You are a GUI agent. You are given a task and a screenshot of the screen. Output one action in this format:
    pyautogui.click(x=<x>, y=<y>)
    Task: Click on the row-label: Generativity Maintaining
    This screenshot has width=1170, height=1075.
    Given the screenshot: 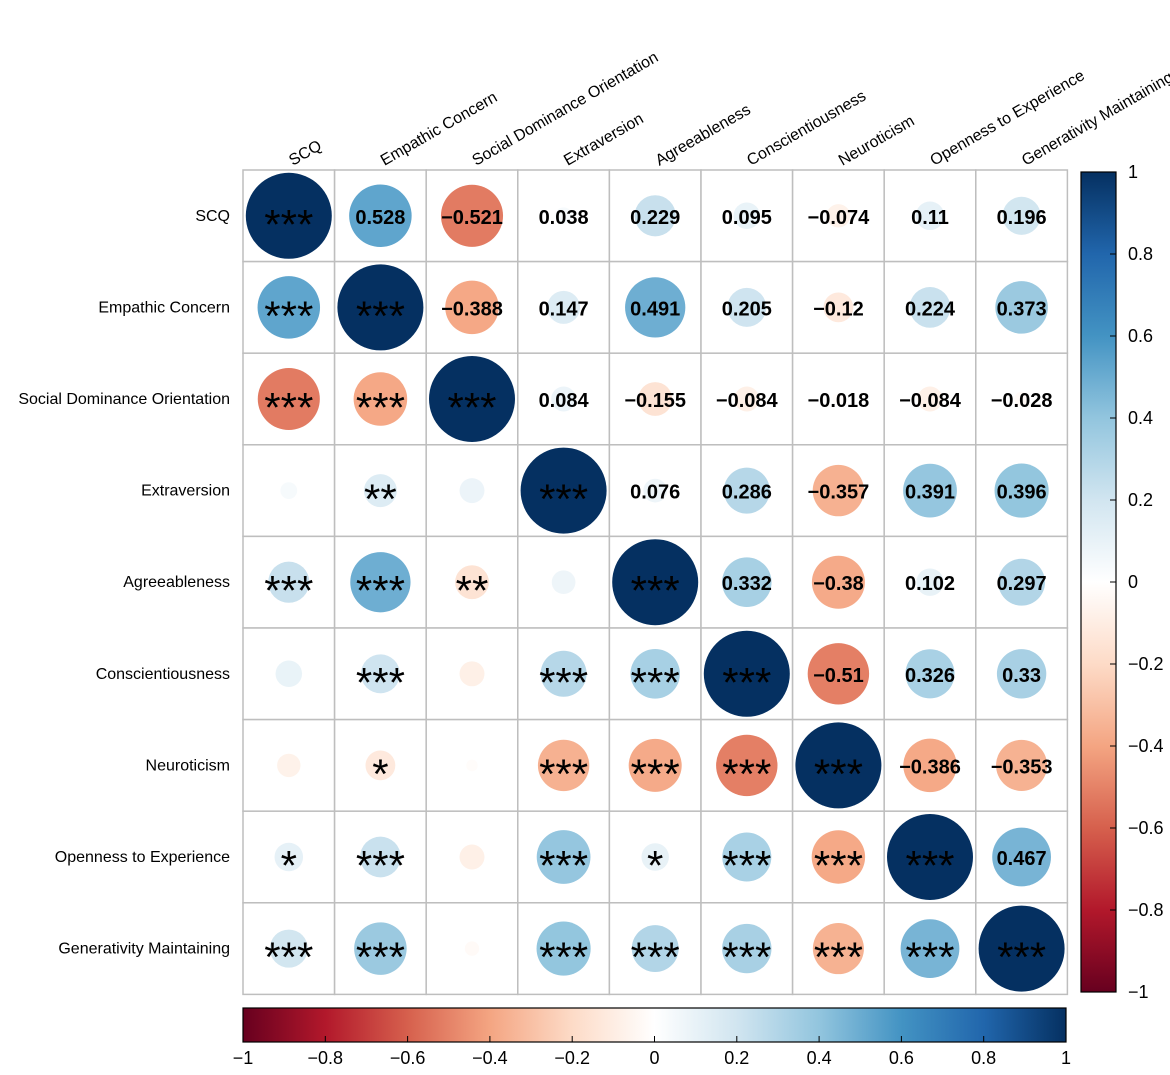 What is the action you would take?
    pyautogui.click(x=144, y=949)
    